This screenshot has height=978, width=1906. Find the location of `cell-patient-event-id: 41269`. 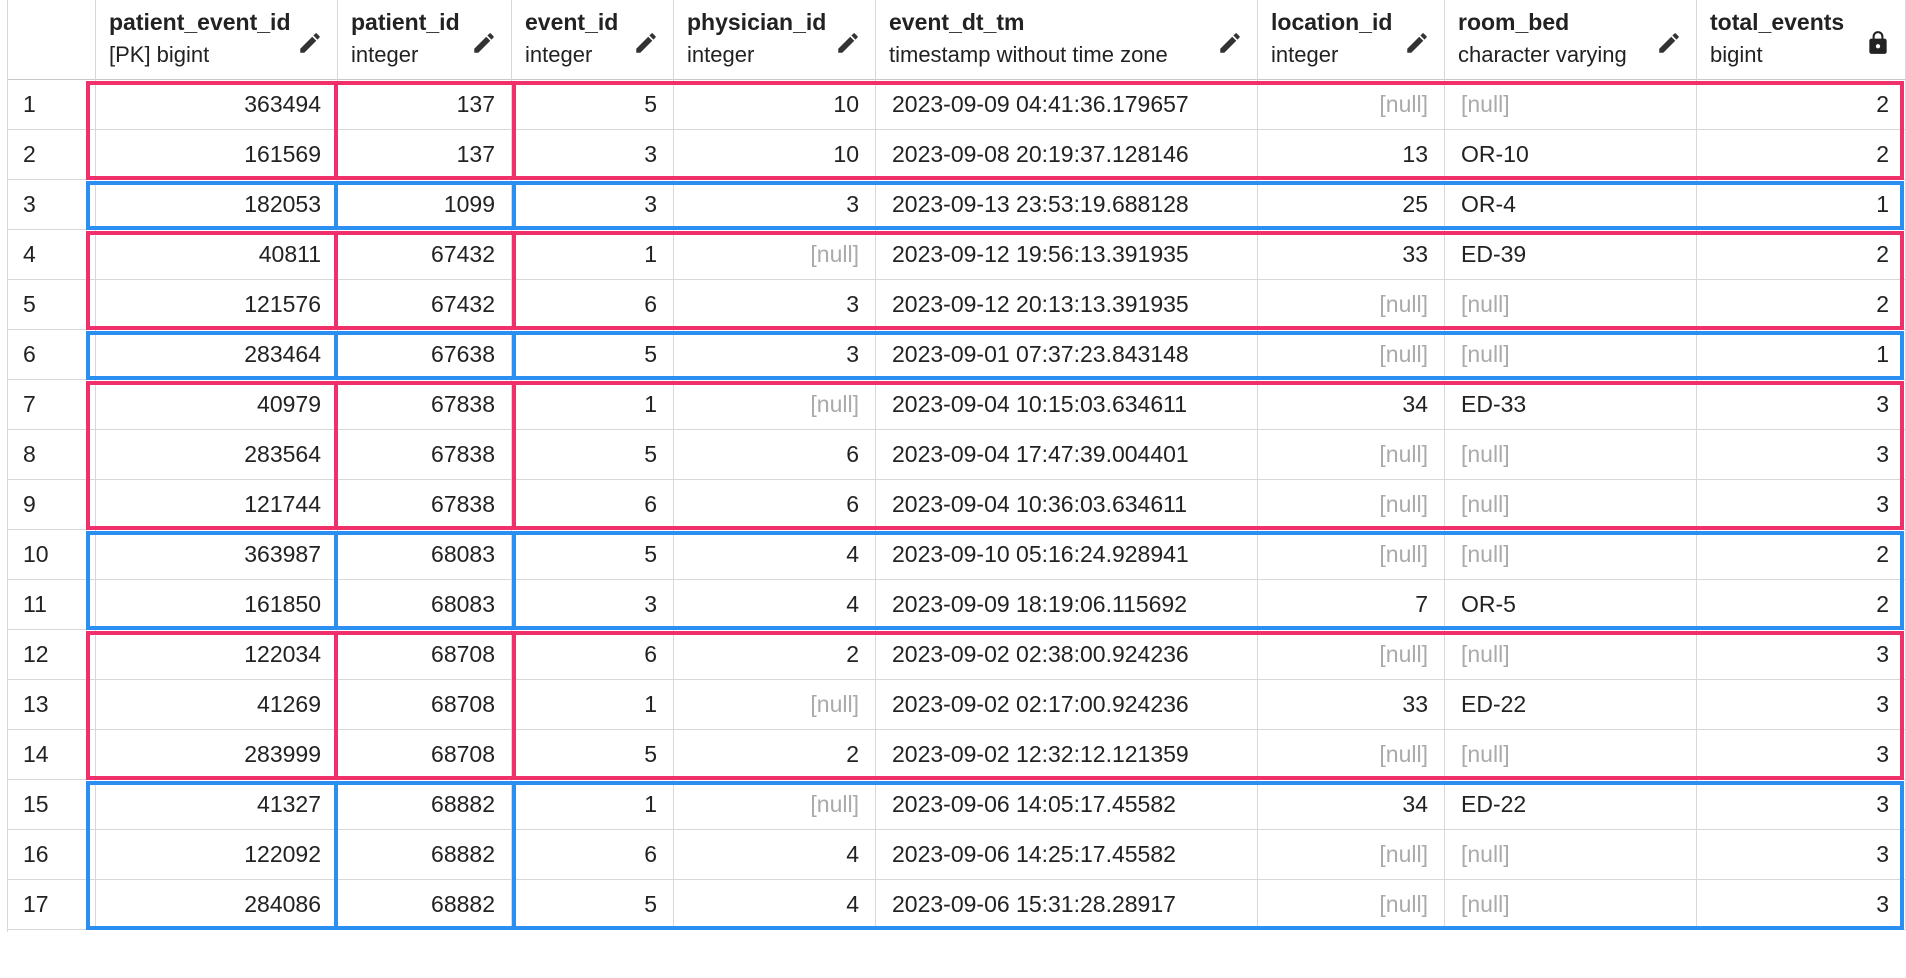

cell-patient-event-id: 41269 is located at coordinates (217, 705).